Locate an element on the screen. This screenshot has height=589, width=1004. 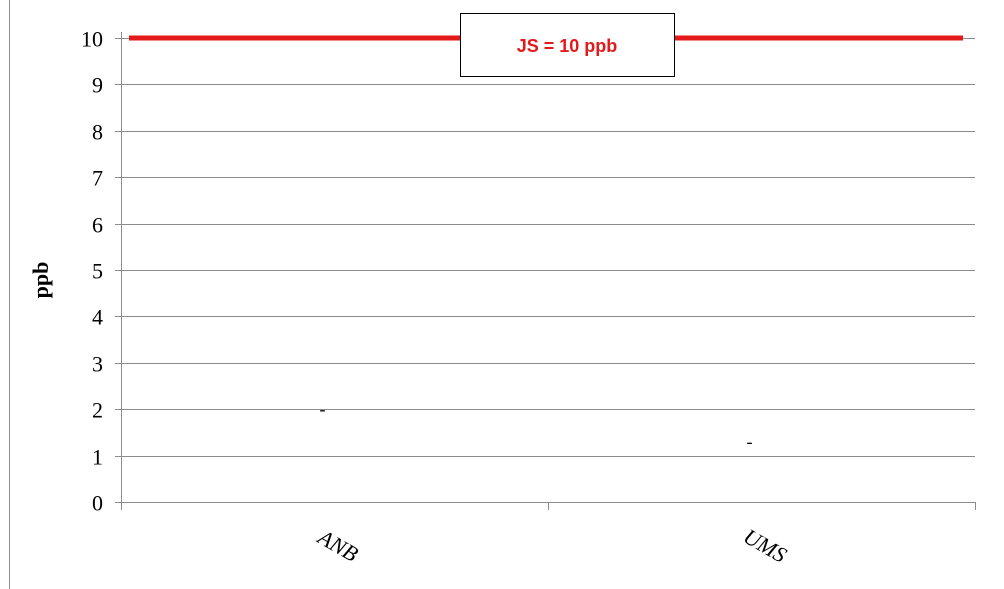
y-tick-label: 8 is located at coordinates (97, 132).